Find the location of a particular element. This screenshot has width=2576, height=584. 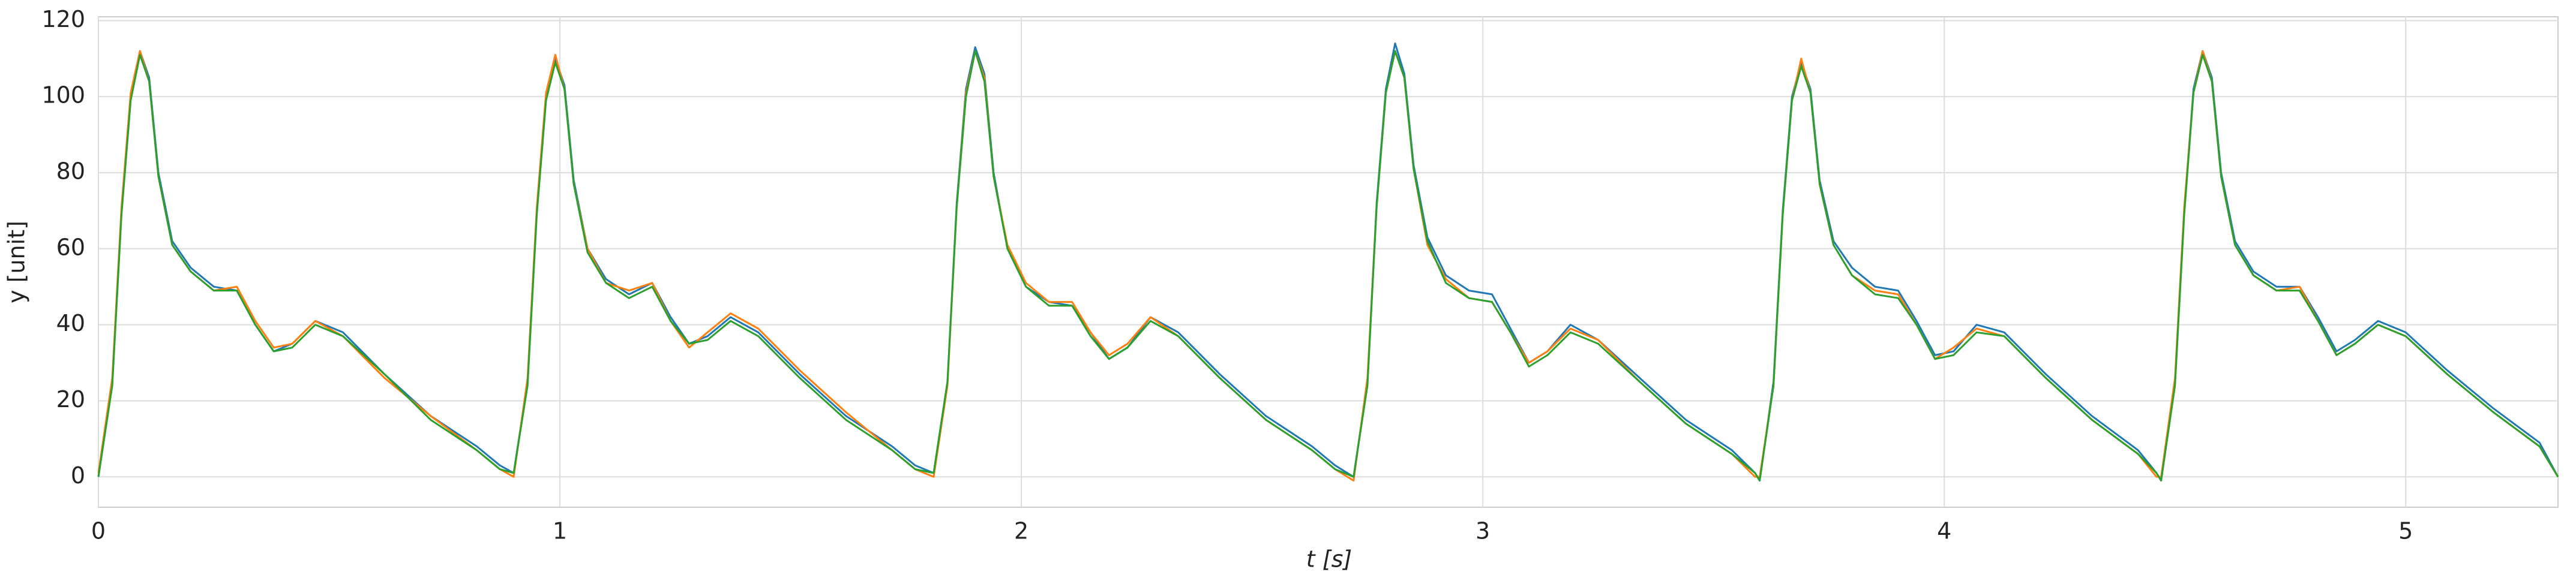

y-tick-label: 120 is located at coordinates (63, 19).